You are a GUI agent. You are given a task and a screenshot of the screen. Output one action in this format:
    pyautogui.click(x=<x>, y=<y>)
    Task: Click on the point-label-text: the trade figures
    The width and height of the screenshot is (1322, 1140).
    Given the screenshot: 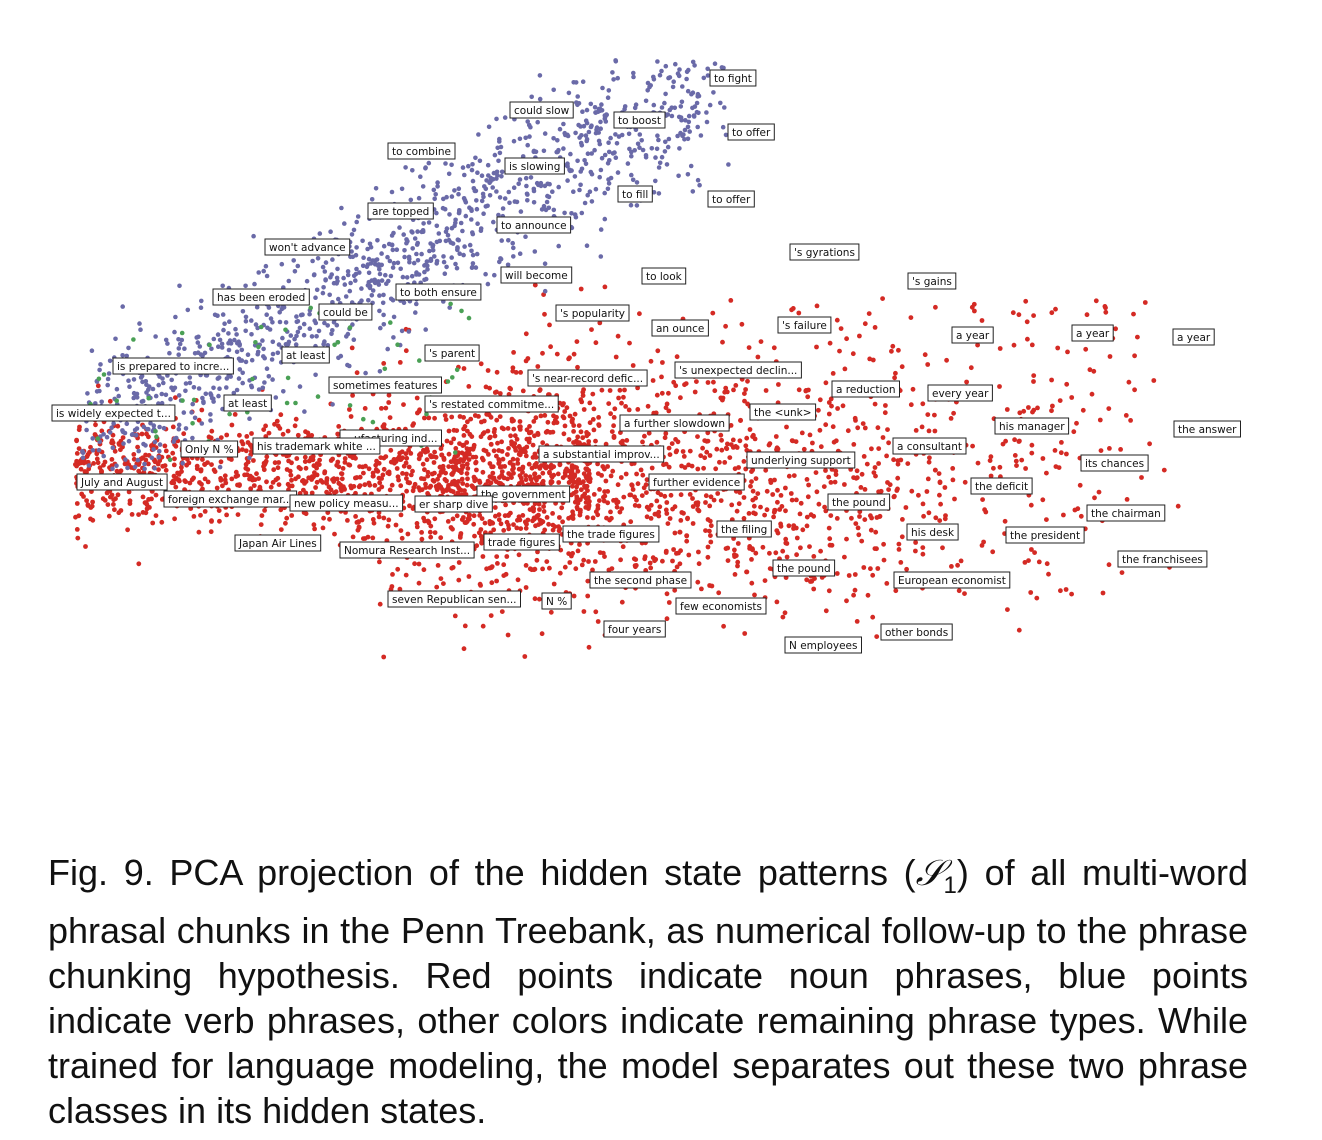 What is the action you would take?
    pyautogui.click(x=611, y=535)
    